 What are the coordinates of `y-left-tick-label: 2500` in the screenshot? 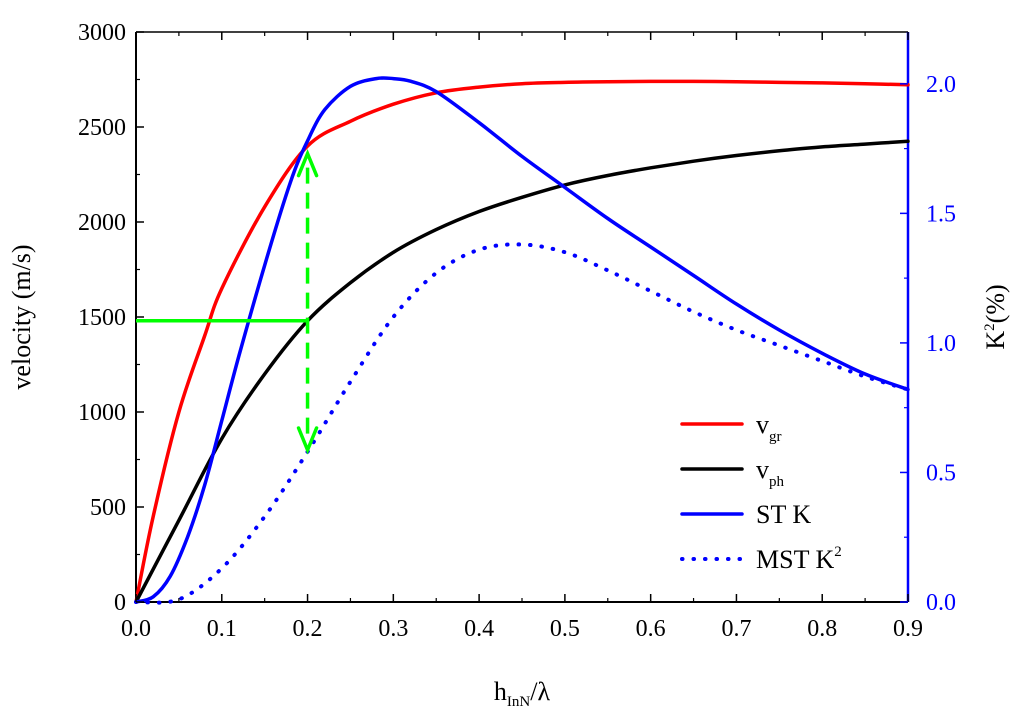 It's located at (102, 128).